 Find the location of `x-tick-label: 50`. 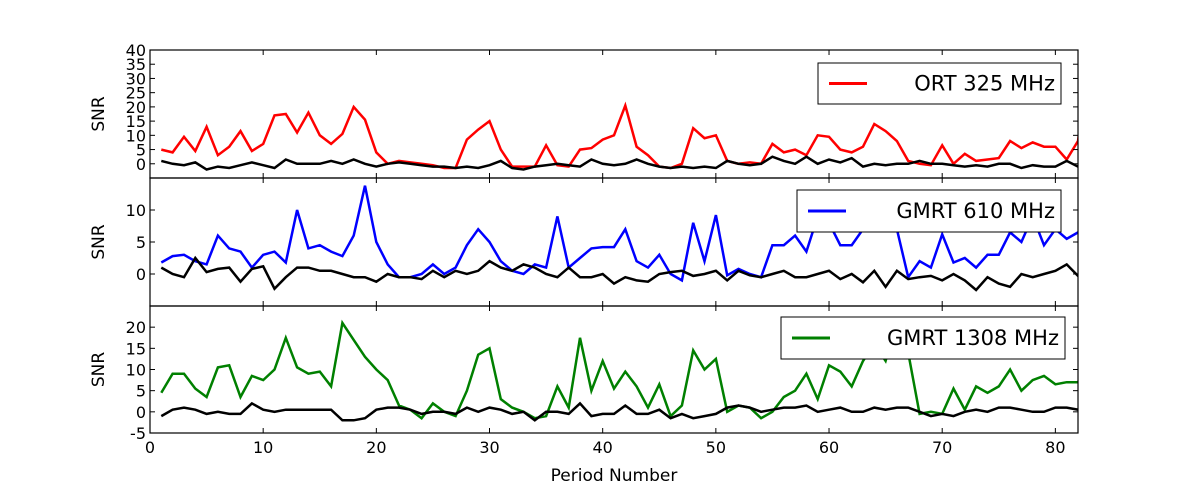

x-tick-label: 50 is located at coordinates (716, 447).